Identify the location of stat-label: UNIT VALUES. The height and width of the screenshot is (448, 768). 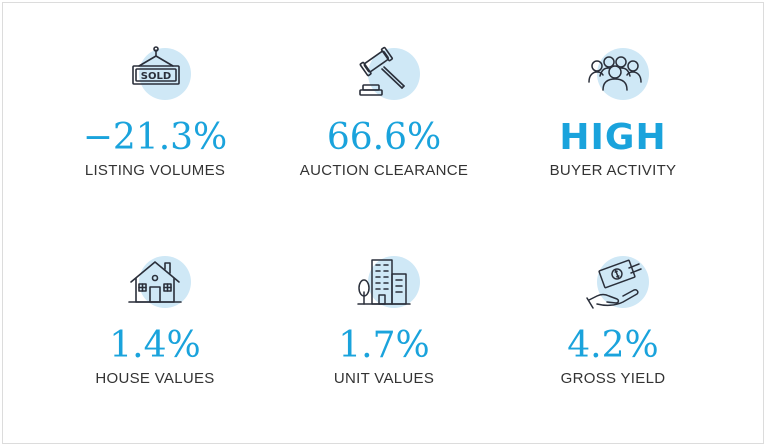
(384, 378).